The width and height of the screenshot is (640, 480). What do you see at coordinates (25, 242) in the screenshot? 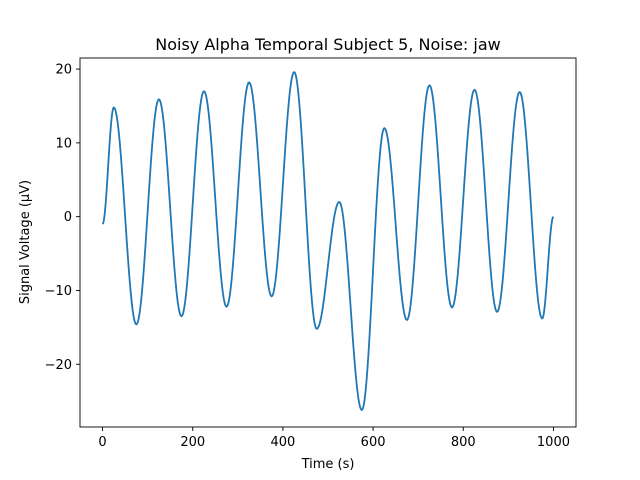
I see `y-axis-label: Signal Voltage (μV)` at bounding box center [25, 242].